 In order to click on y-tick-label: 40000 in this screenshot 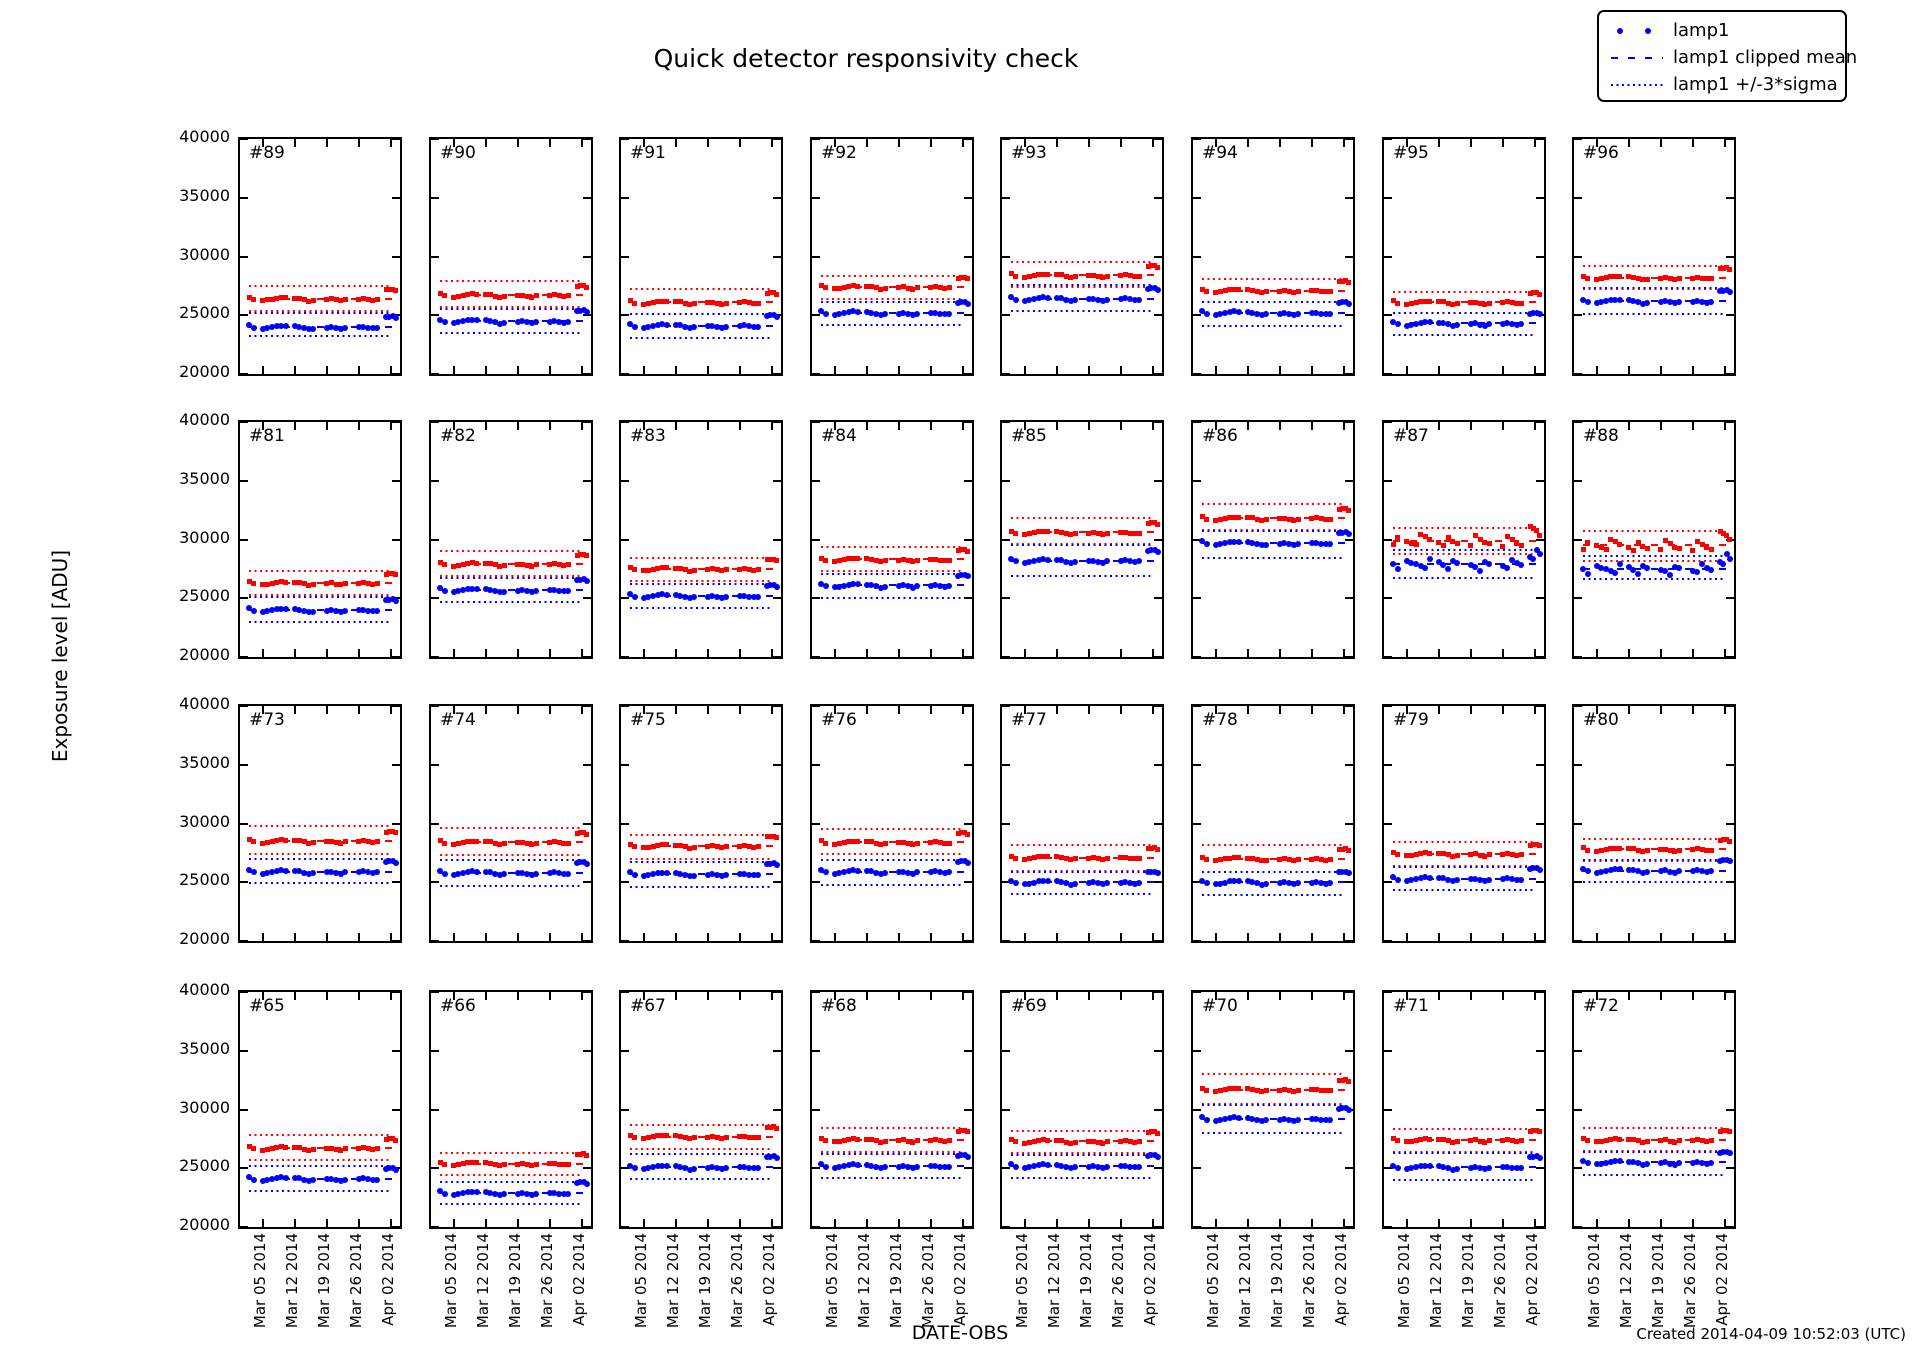, I will do `click(204, 136)`.